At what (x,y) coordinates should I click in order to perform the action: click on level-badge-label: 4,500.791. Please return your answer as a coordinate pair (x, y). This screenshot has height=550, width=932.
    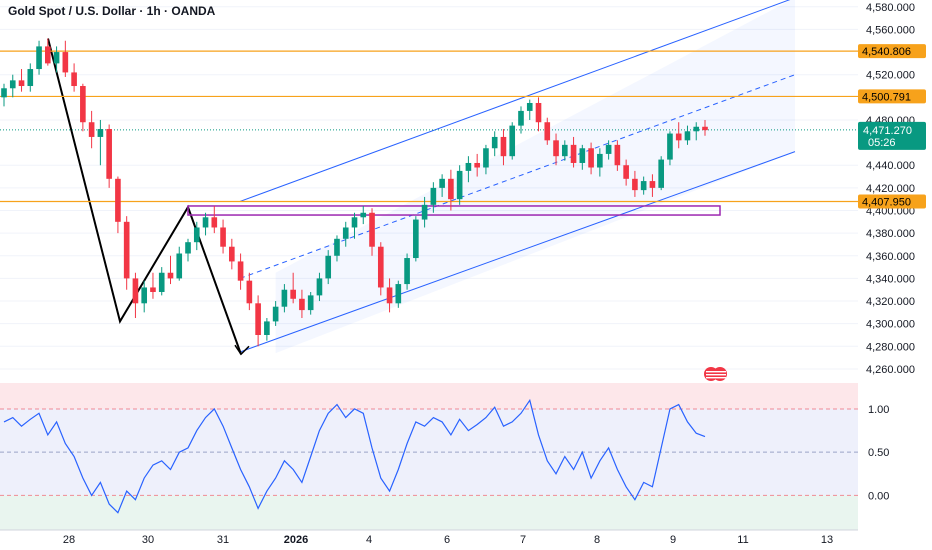
    Looking at the image, I should click on (886, 97).